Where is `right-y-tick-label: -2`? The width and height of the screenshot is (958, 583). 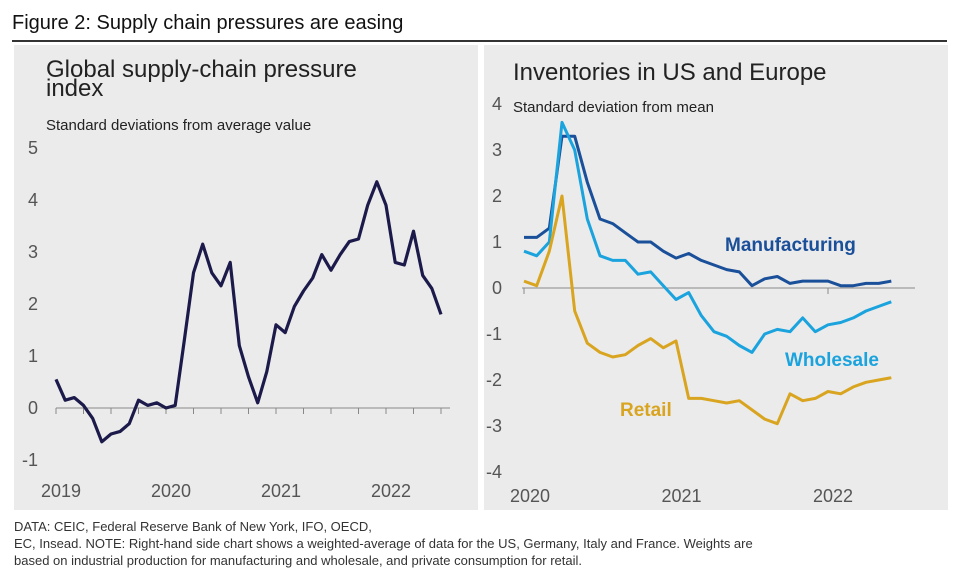
right-y-tick-label: -2 is located at coordinates (494, 380).